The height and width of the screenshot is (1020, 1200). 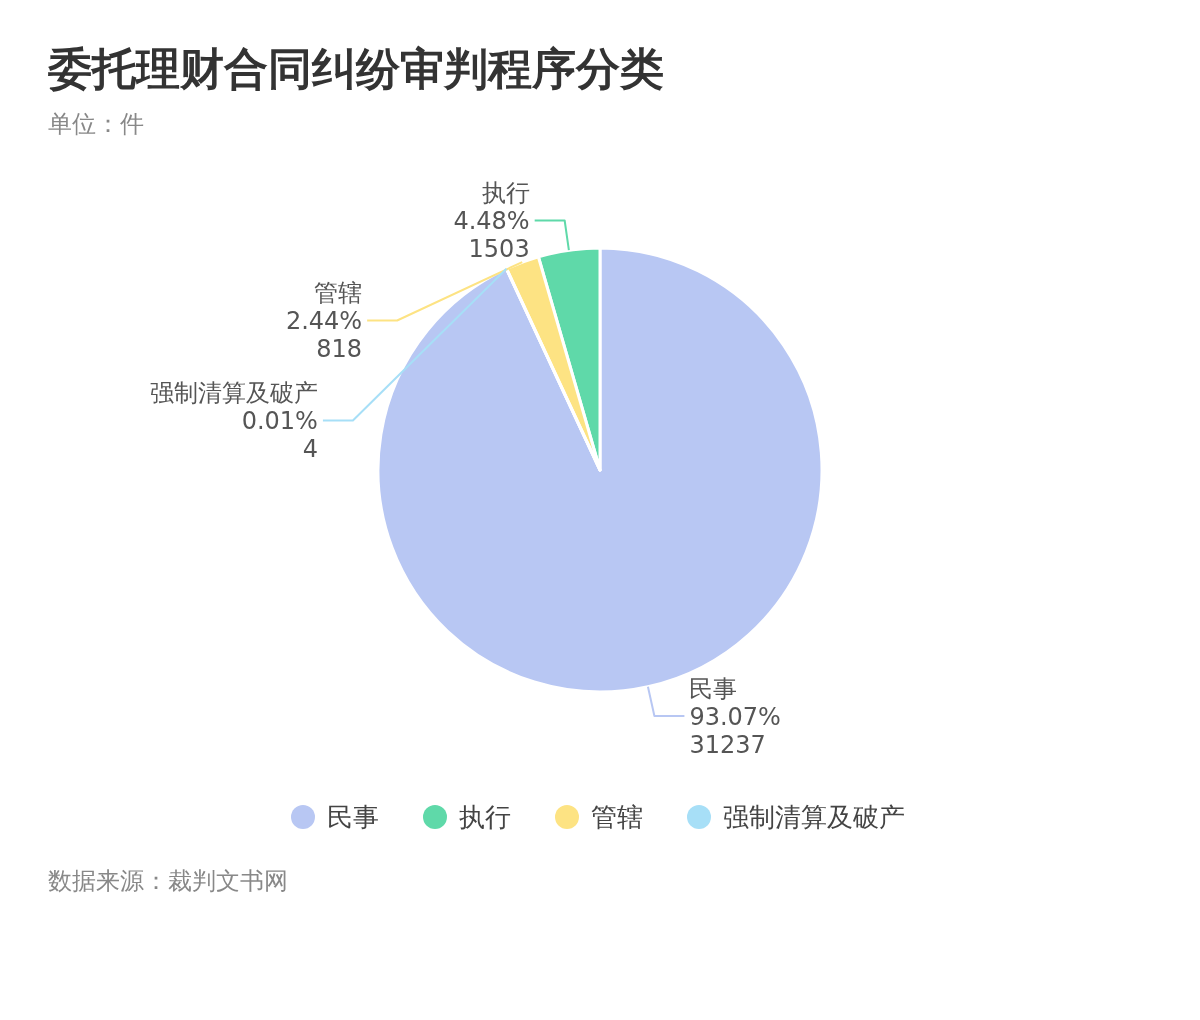 I want to click on chart-title: 委托理财合同纠纷审判程序分类, so click(x=355, y=68).